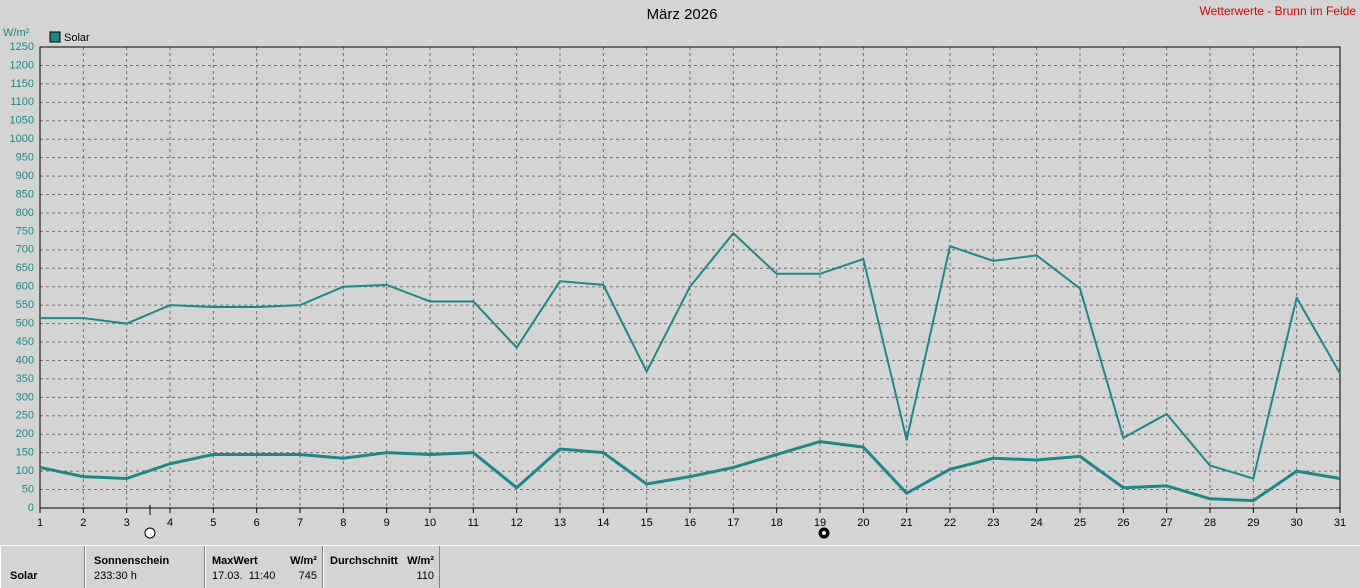 This screenshot has width=1360, height=588. What do you see at coordinates (1167, 523) in the screenshot?
I see `x-tick-label: 27` at bounding box center [1167, 523].